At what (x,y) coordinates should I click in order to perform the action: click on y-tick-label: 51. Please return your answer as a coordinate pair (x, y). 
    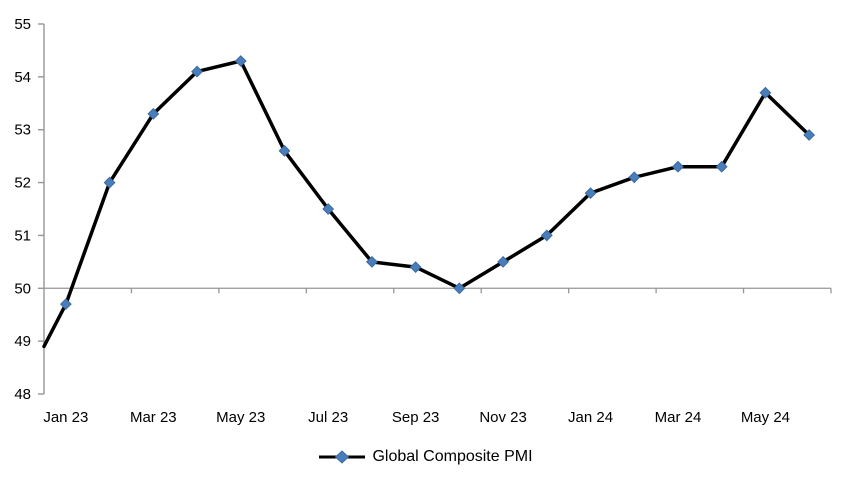
    Looking at the image, I should click on (22, 235).